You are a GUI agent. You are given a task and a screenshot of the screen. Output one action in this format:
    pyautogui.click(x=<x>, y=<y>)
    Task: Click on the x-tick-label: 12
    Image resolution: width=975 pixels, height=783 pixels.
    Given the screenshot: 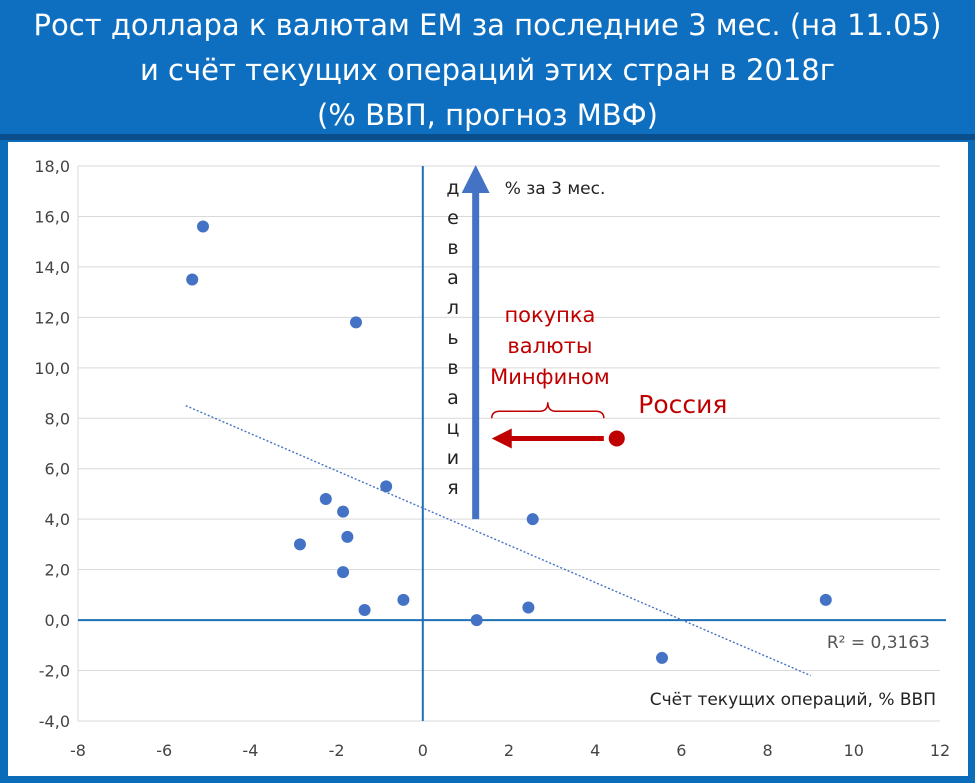 What is the action you would take?
    pyautogui.click(x=940, y=750)
    